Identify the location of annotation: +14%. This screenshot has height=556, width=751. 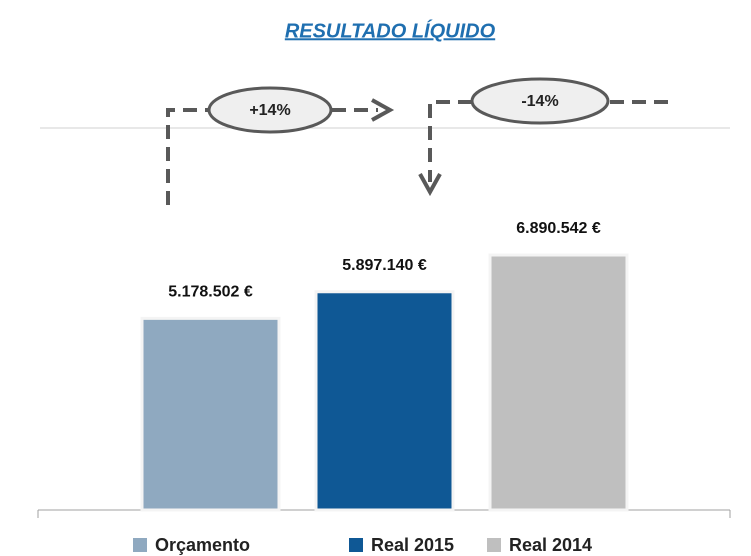
(269, 110).